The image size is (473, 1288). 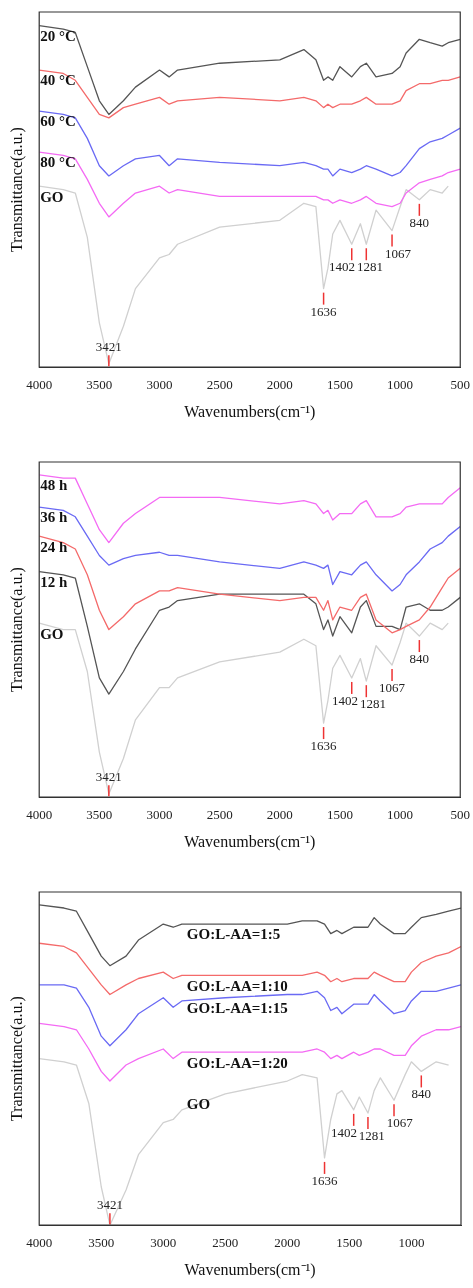 I want to click on series-label: 40 °C, so click(x=58, y=80).